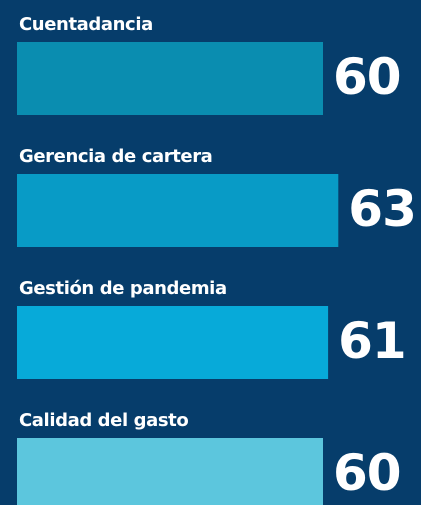 The image size is (421, 505). What do you see at coordinates (86, 24) in the screenshot?
I see `category-label: Cuentadancia` at bounding box center [86, 24].